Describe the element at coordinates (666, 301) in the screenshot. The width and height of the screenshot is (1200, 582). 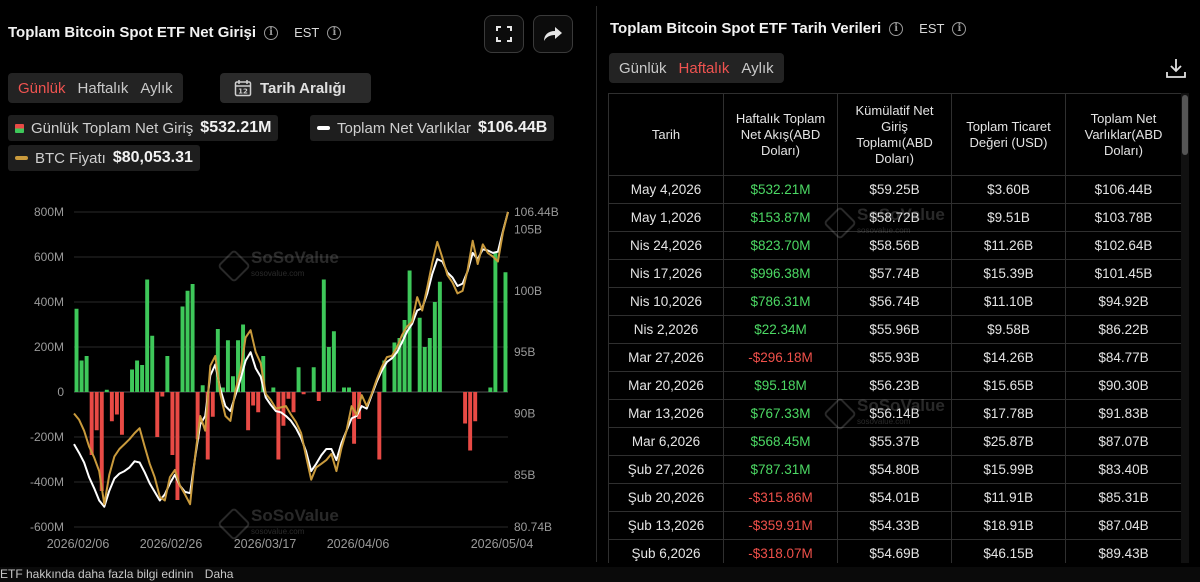
I see `cell-date: Nis 10,2026` at that location.